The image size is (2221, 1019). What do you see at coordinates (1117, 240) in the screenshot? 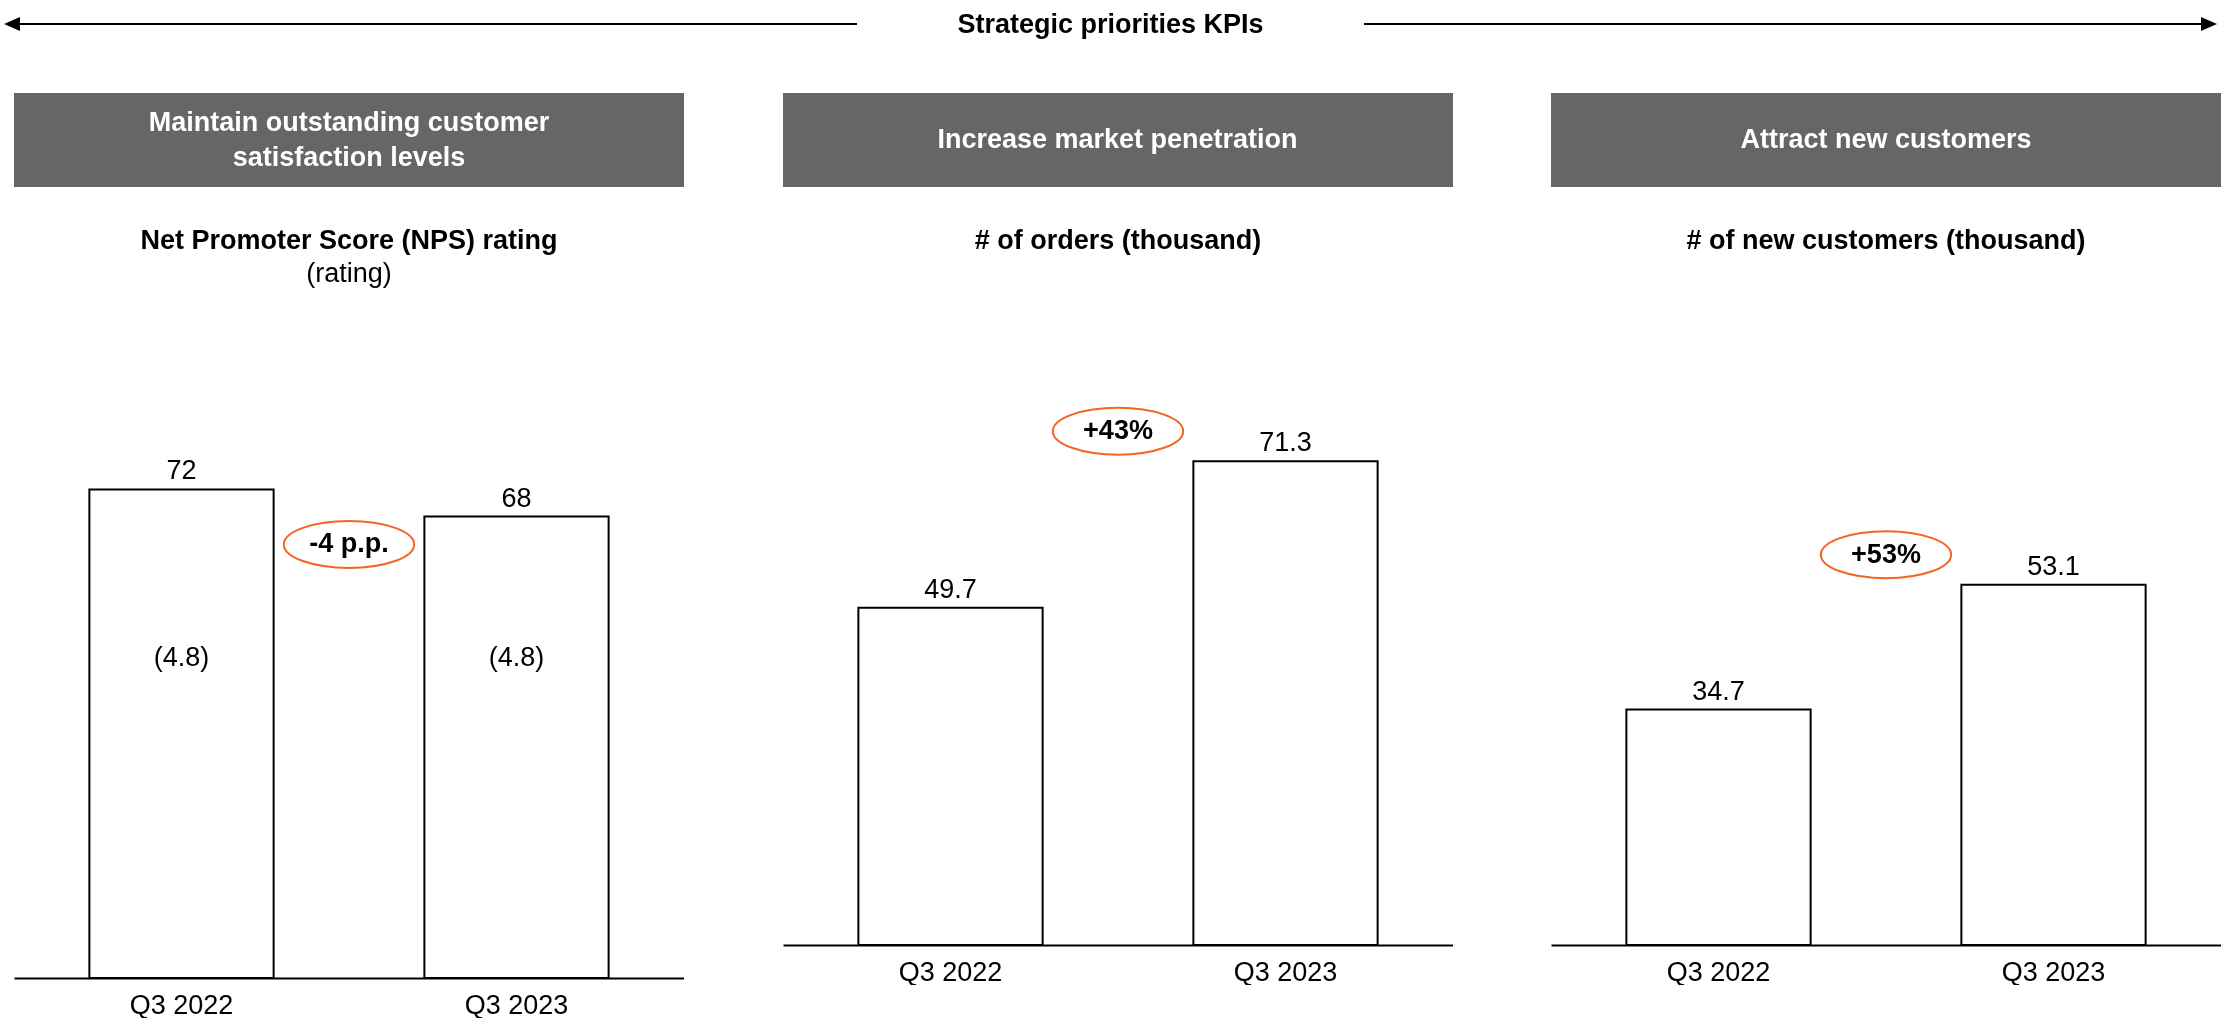
I see `chart-subtitle: # of orders (thousand)` at bounding box center [1117, 240].